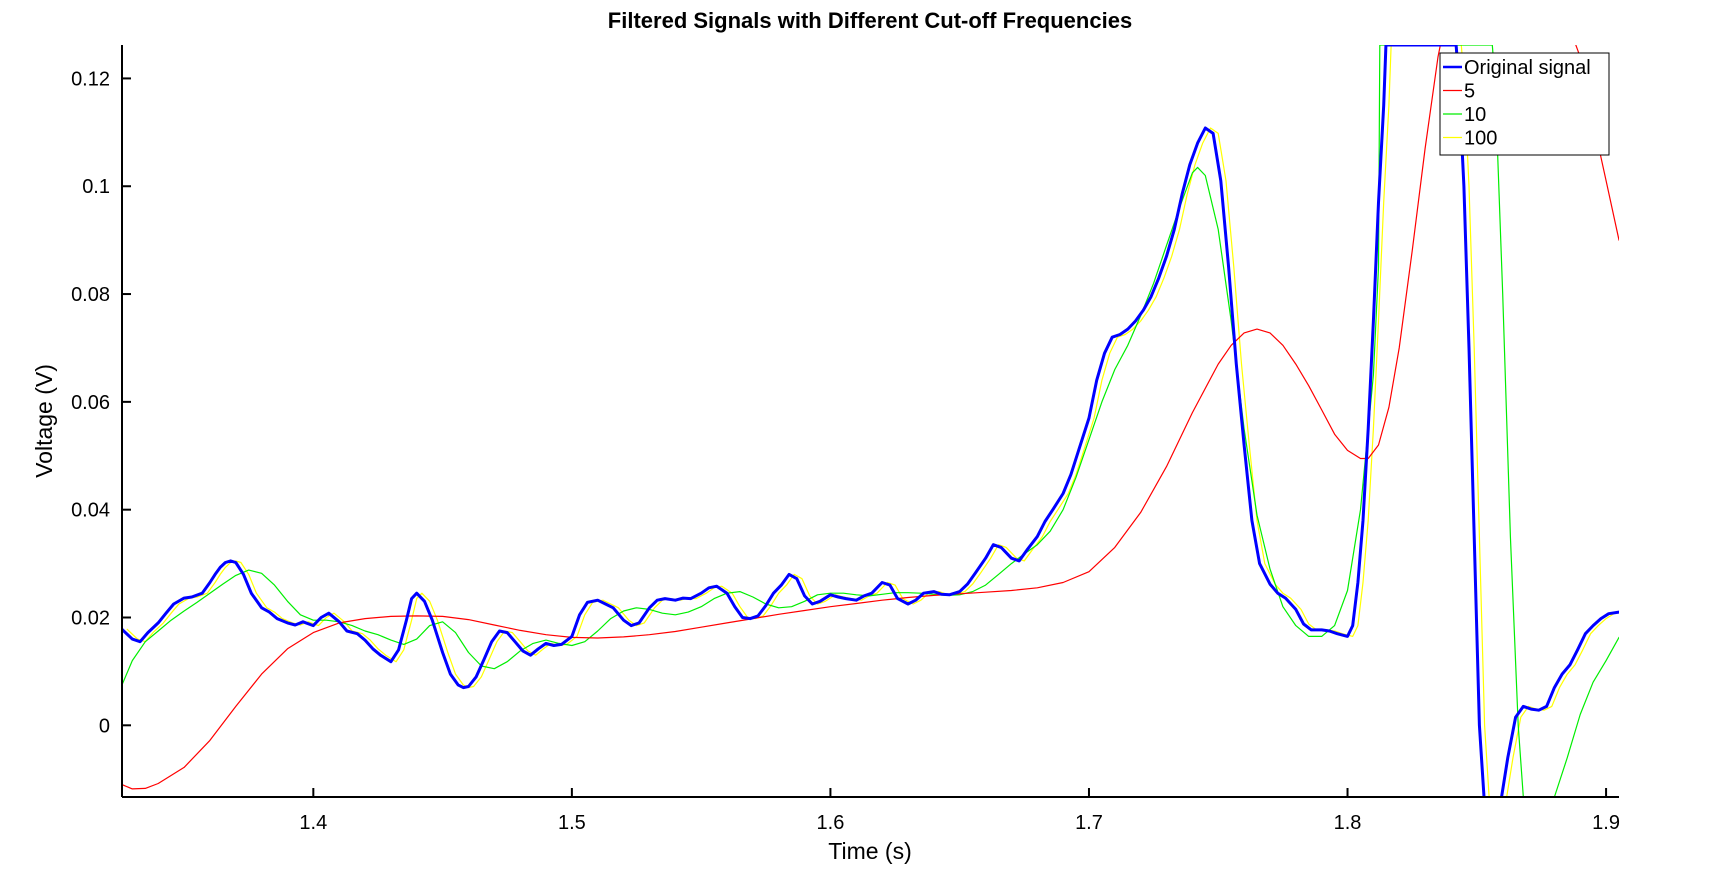 The image size is (1734, 877). I want to click on y-tick-label: 0.04, so click(90, 511).